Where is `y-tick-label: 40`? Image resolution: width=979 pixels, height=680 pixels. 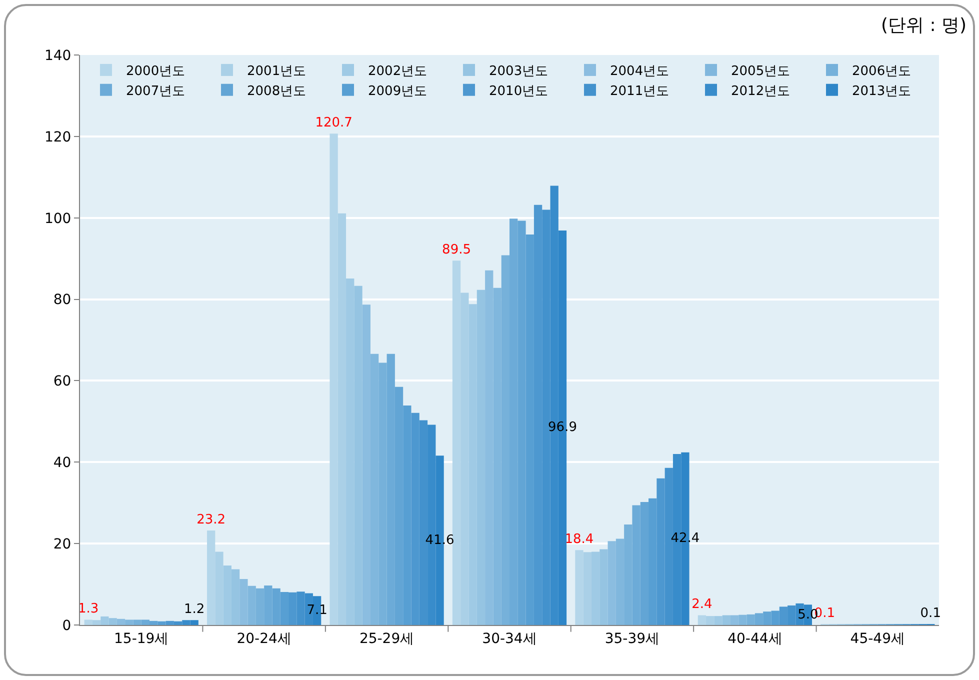
y-tick-label: 40 is located at coordinates (62, 463).